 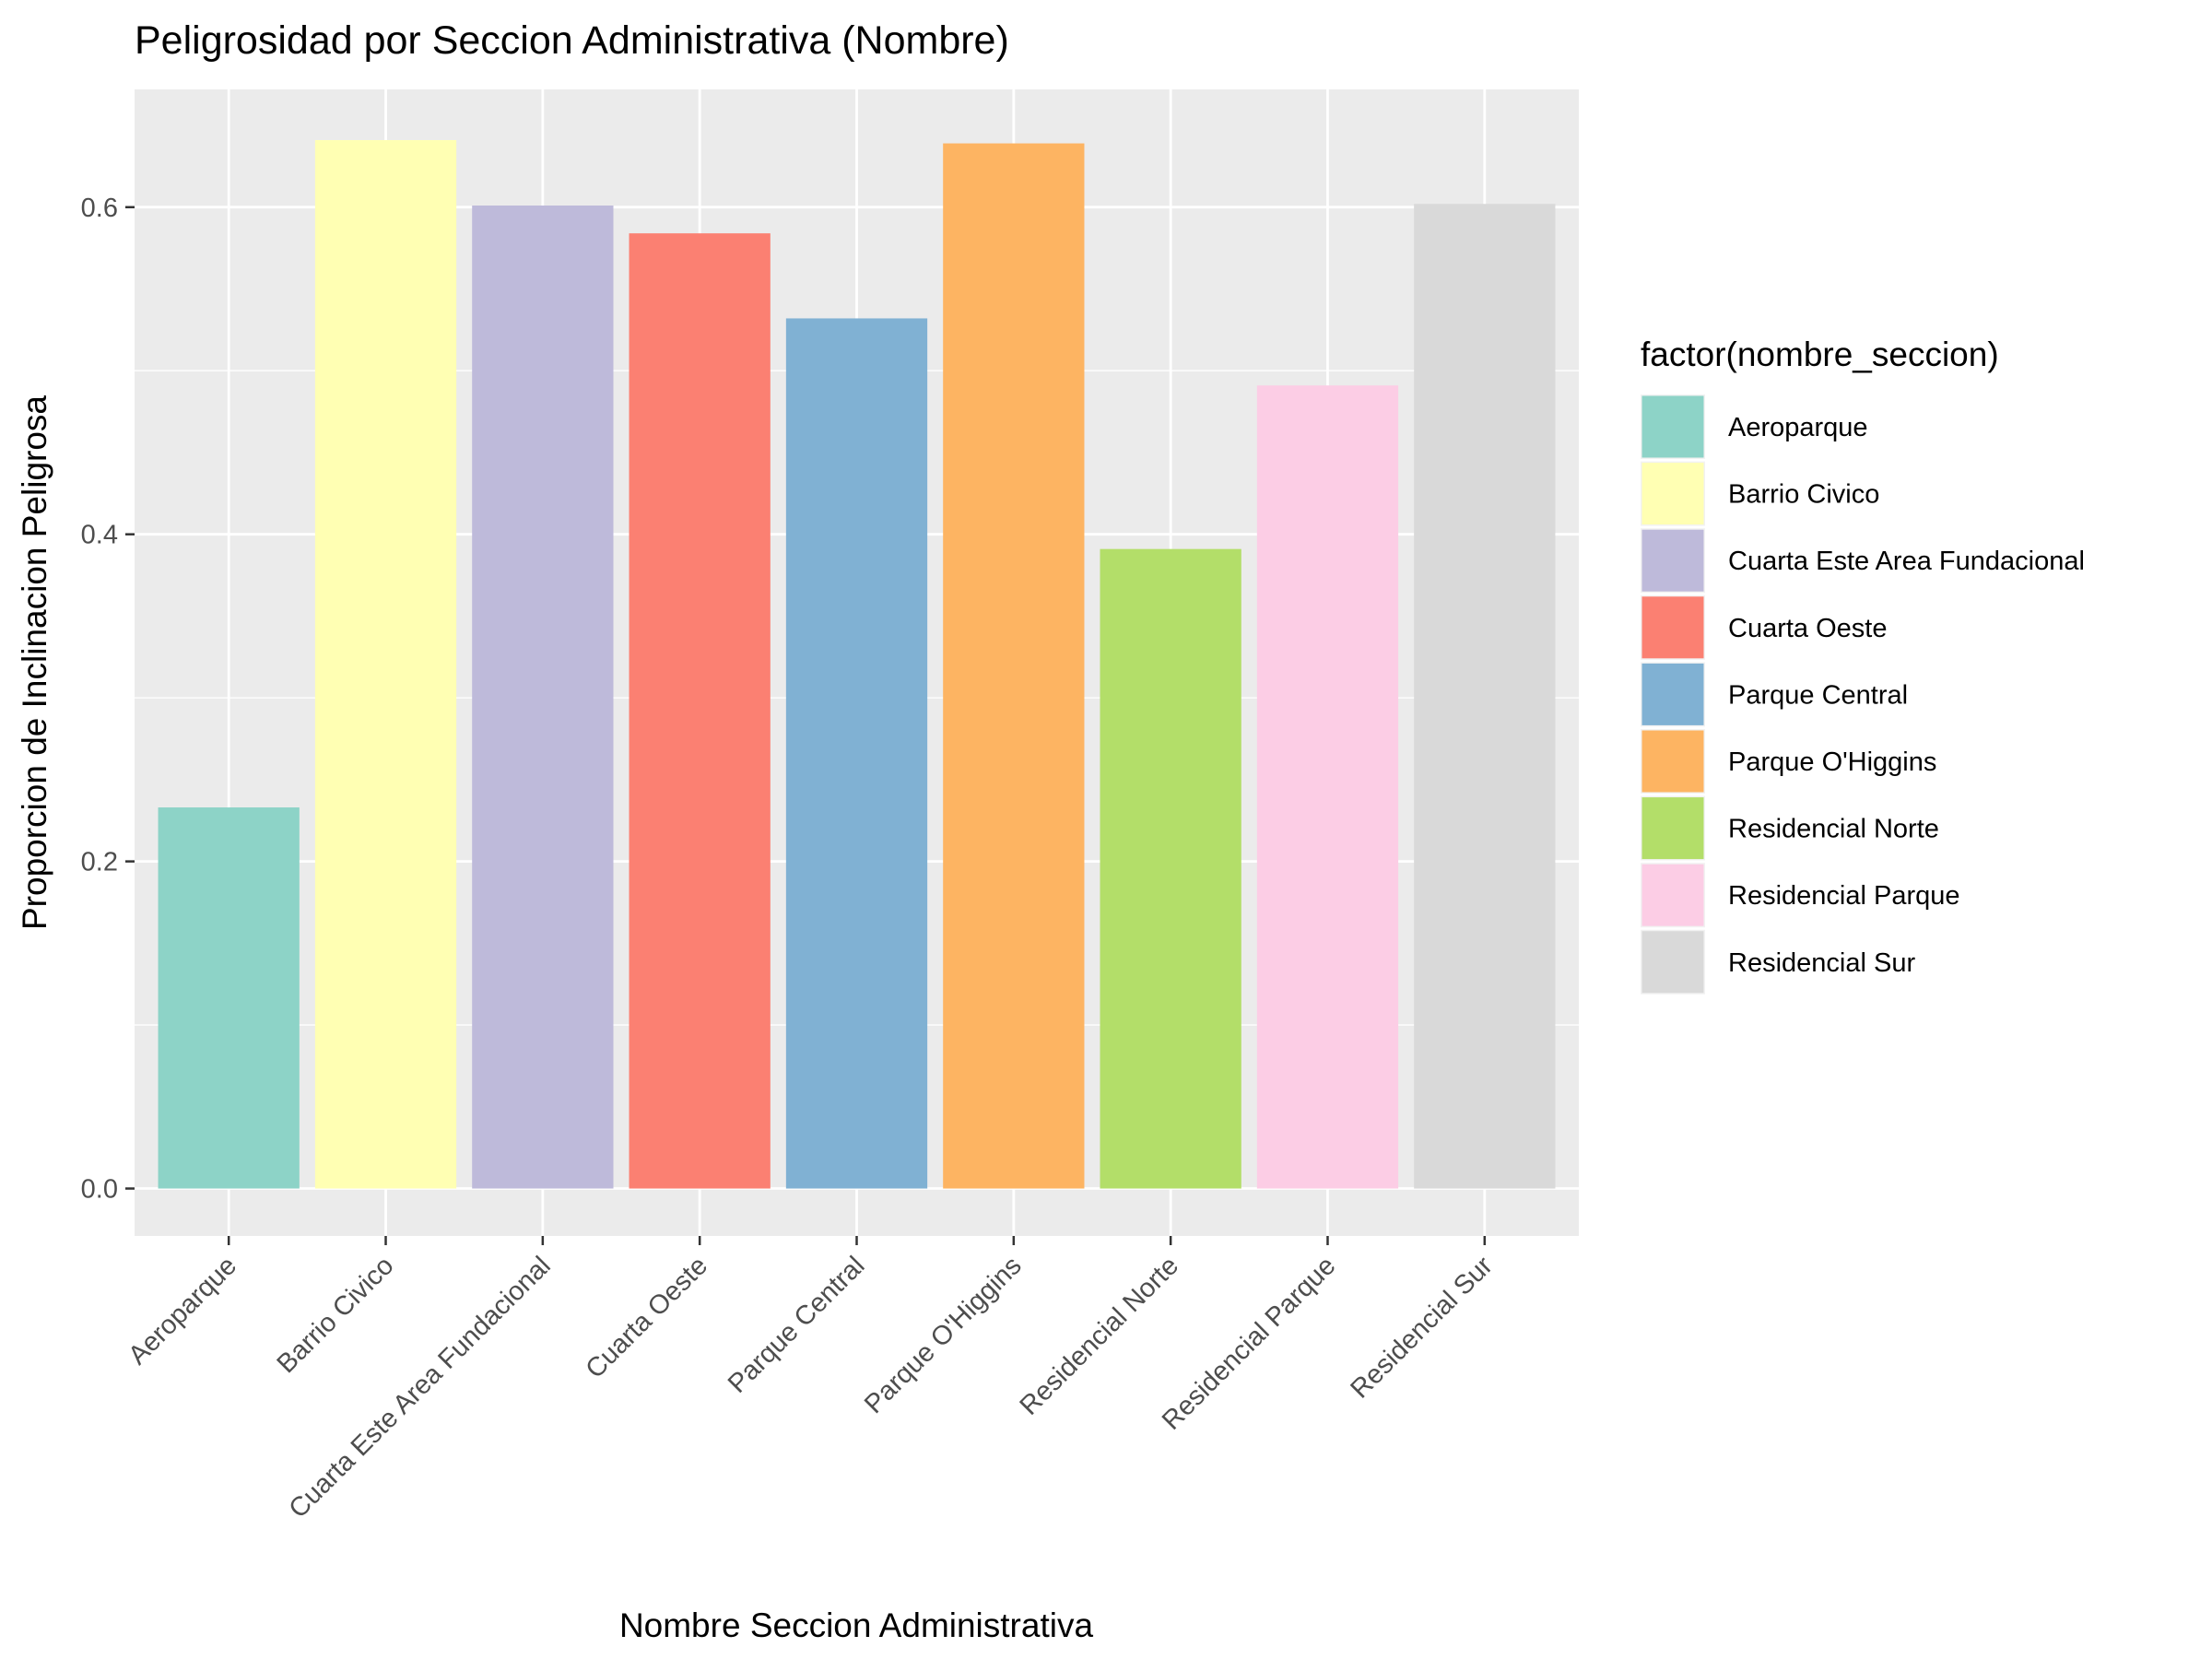 I want to click on legend-label: Barrio Civico, so click(x=1803, y=495).